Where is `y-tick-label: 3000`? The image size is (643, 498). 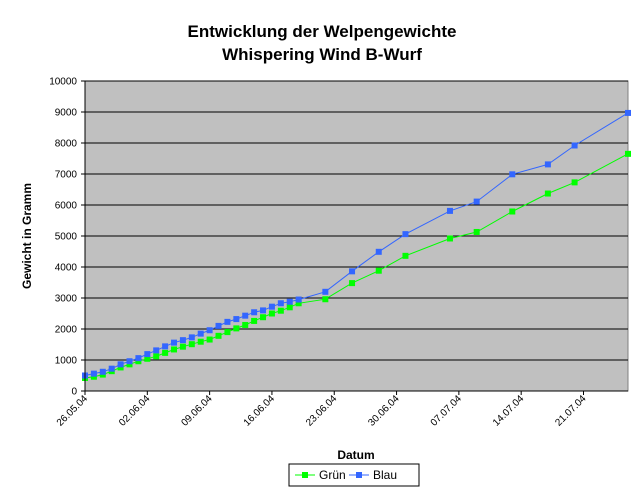
y-tick-label: 3000 is located at coordinates (66, 299).